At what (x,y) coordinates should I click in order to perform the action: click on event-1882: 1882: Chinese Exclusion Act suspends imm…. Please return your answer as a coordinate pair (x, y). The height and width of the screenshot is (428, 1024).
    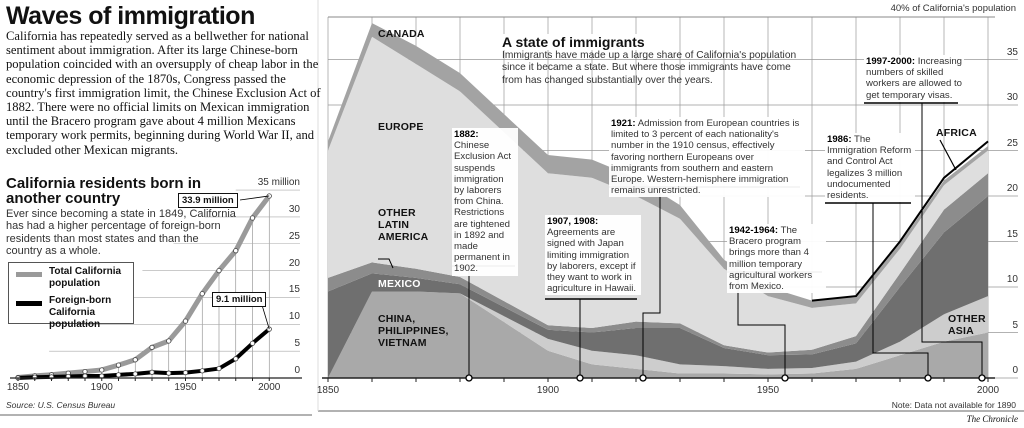
    Looking at the image, I should click on (485, 202).